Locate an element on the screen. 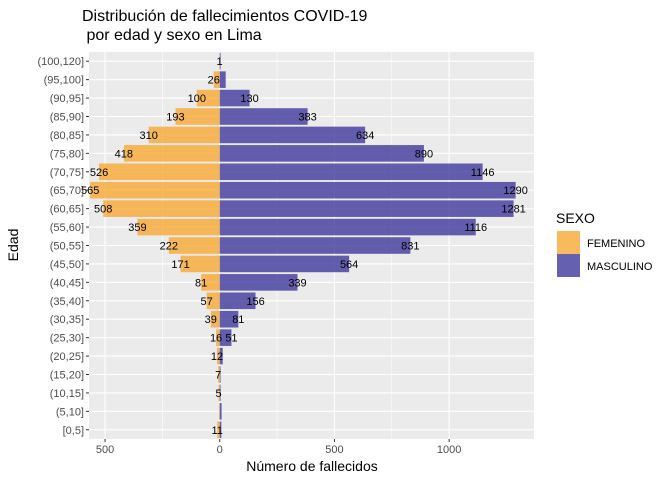 Image resolution: width=672 pixels, height=480 pixels. data-label-femenino: 11 is located at coordinates (217, 431).